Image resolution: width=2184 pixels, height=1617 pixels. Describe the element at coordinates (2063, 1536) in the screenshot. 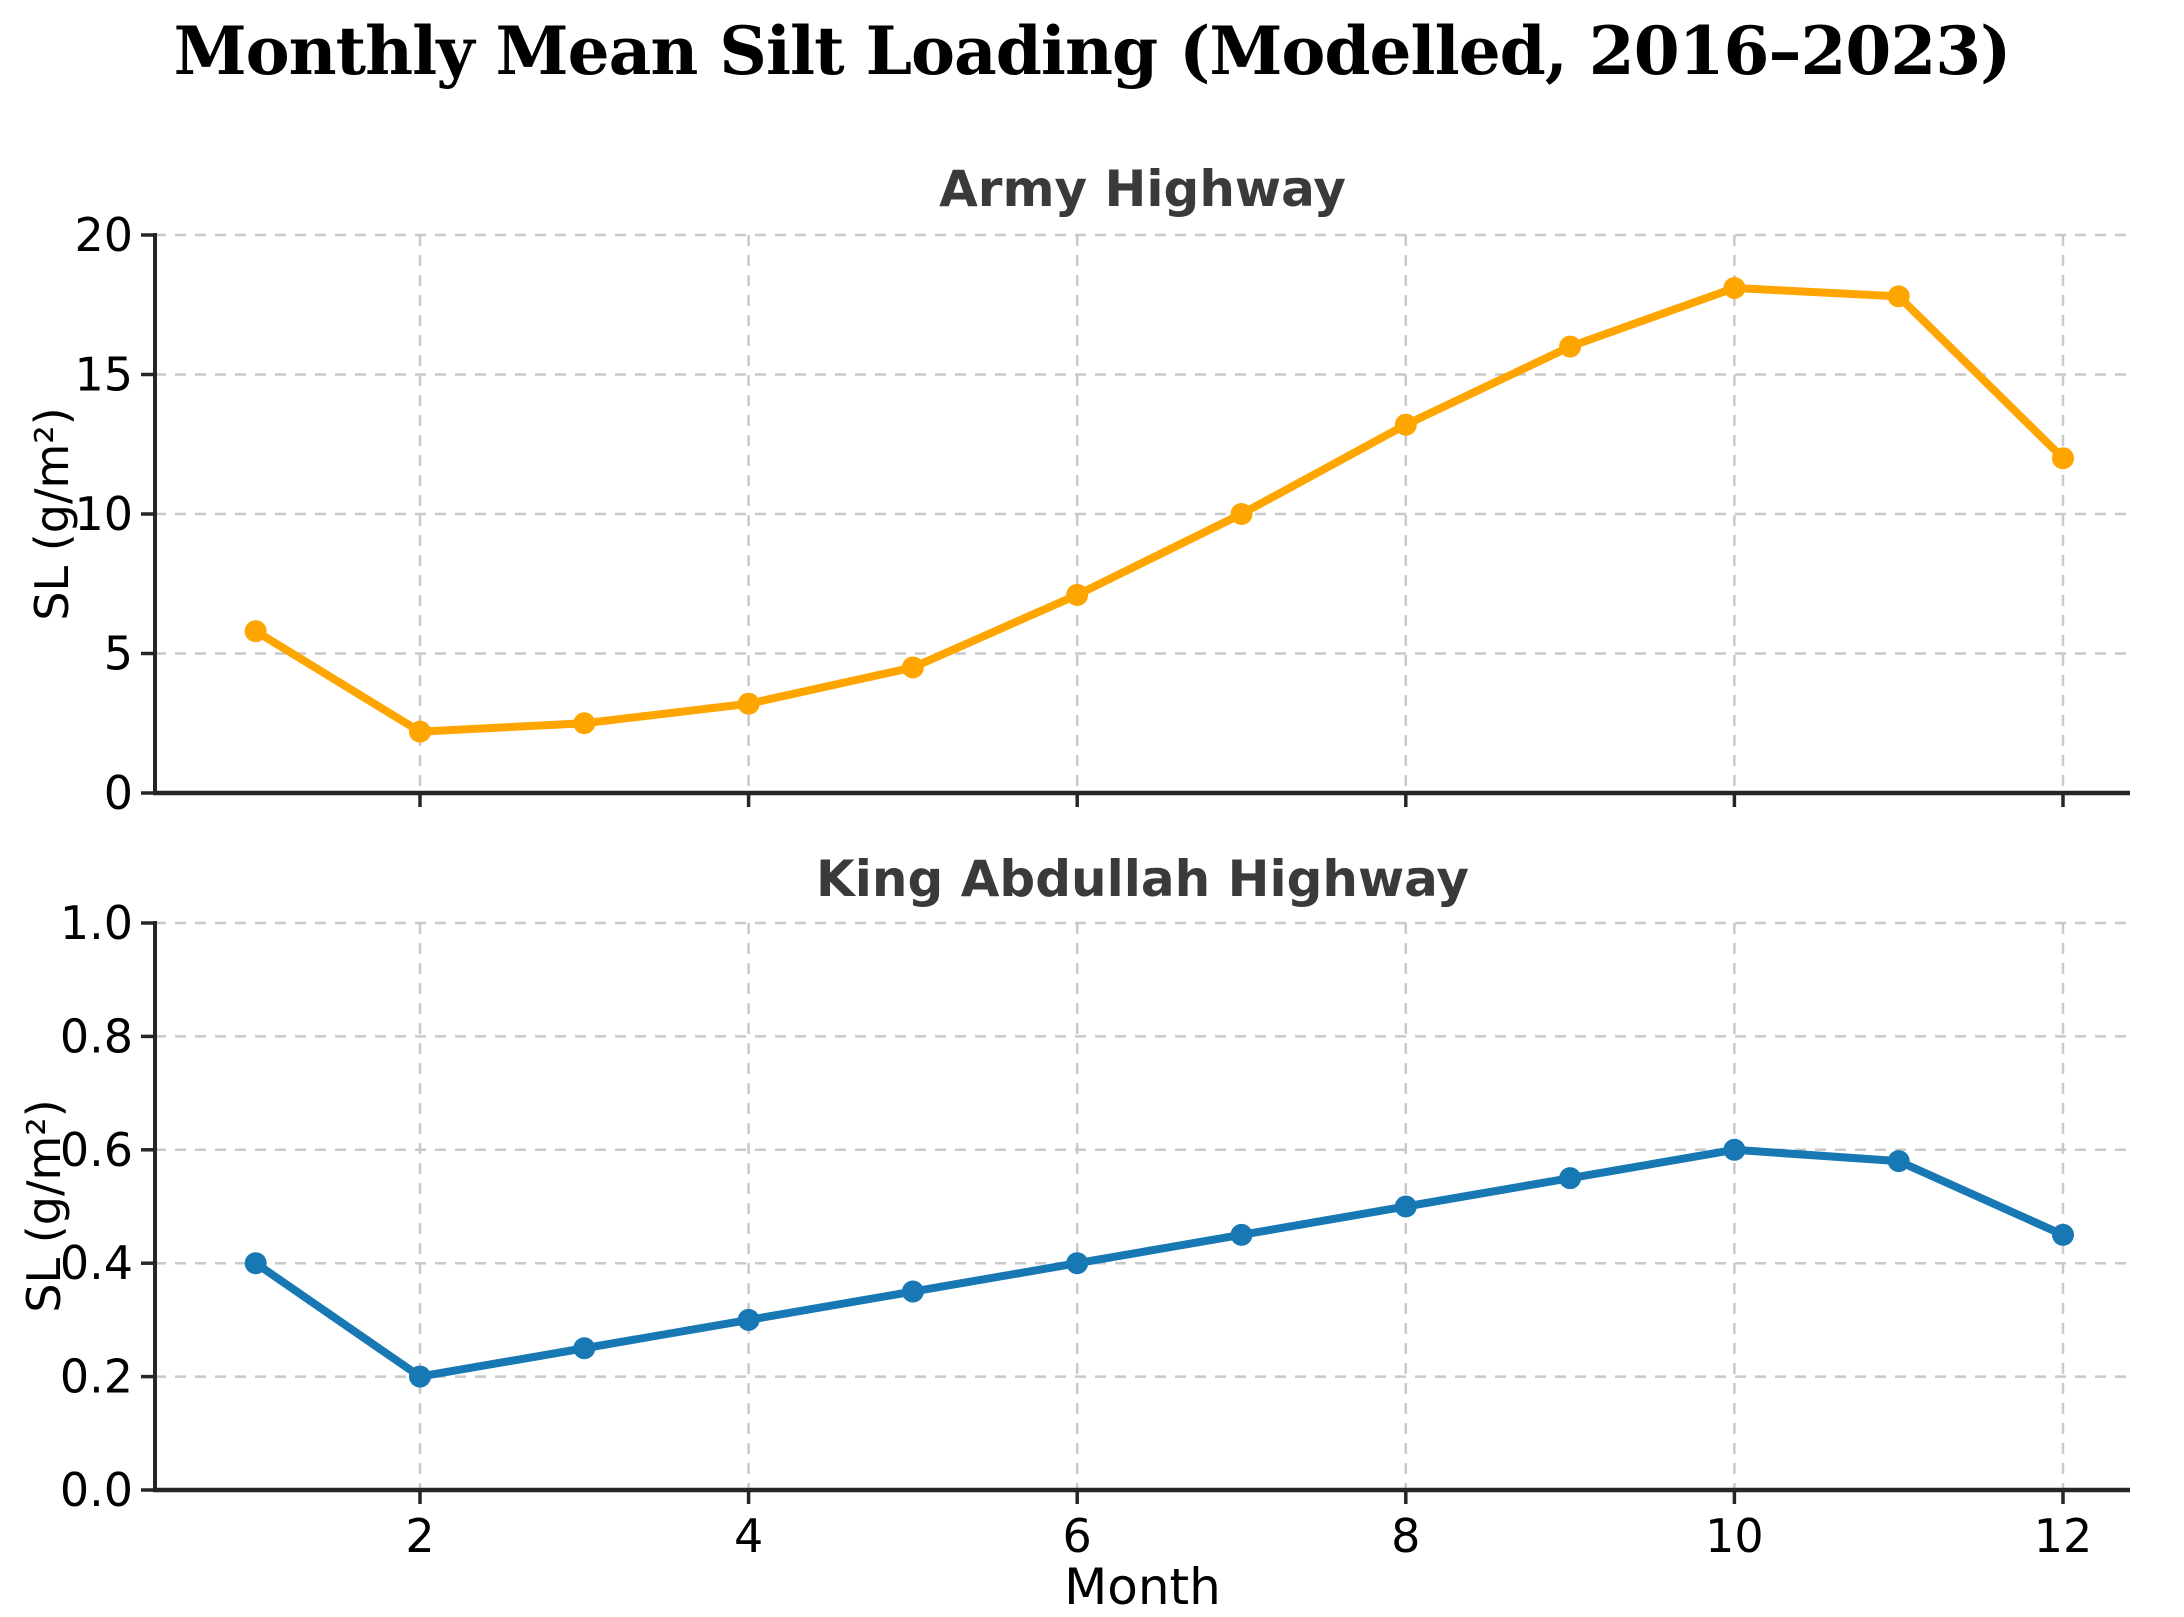

I see `x-tick-label: 12` at that location.